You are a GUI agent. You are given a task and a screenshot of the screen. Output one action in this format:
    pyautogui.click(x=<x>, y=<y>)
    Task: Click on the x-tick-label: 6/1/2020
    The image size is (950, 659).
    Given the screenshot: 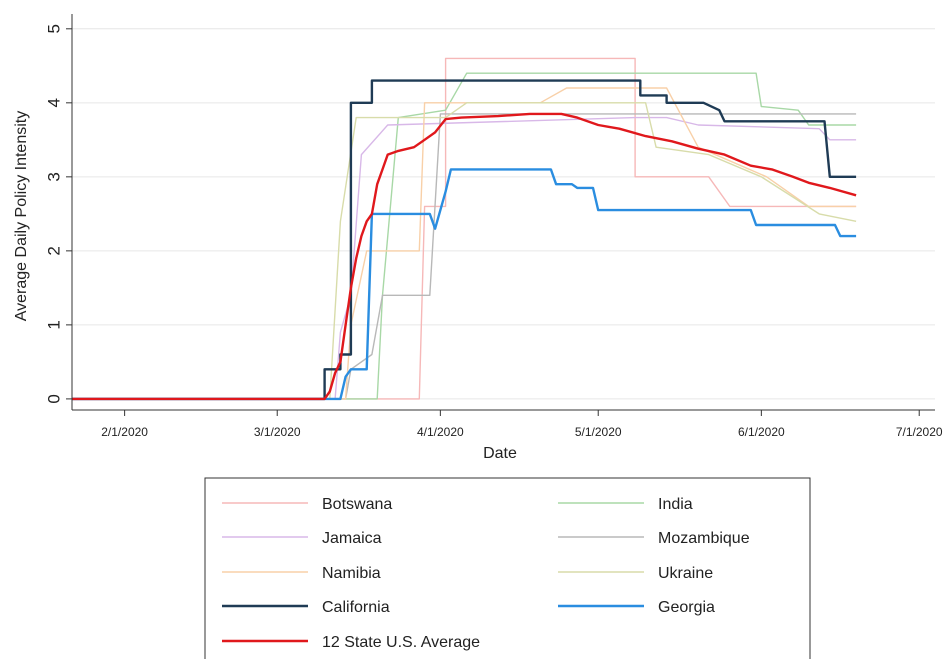 What is the action you would take?
    pyautogui.click(x=761, y=432)
    